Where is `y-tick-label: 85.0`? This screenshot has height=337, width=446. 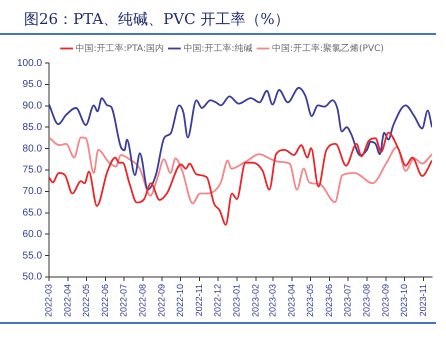 y-tick-label: 85.0 is located at coordinates (32, 127).